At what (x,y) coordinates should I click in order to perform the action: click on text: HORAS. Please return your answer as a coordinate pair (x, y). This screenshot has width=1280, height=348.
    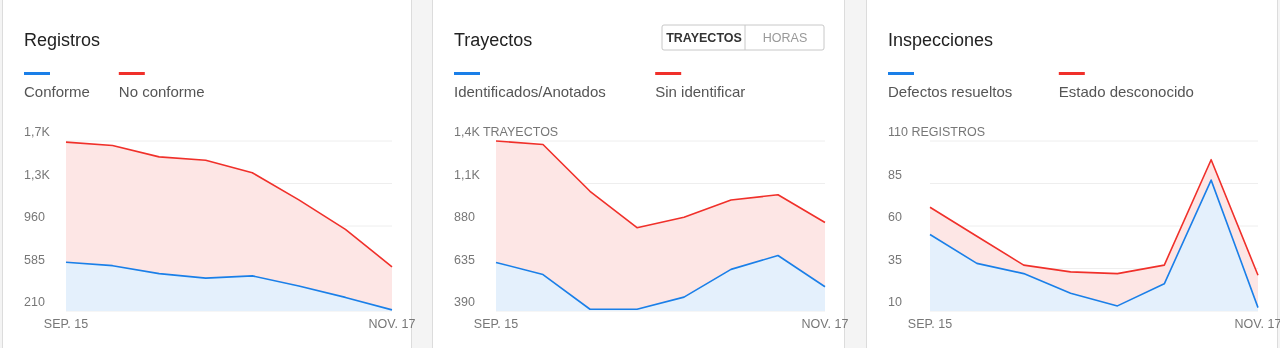
    Looking at the image, I should click on (785, 38).